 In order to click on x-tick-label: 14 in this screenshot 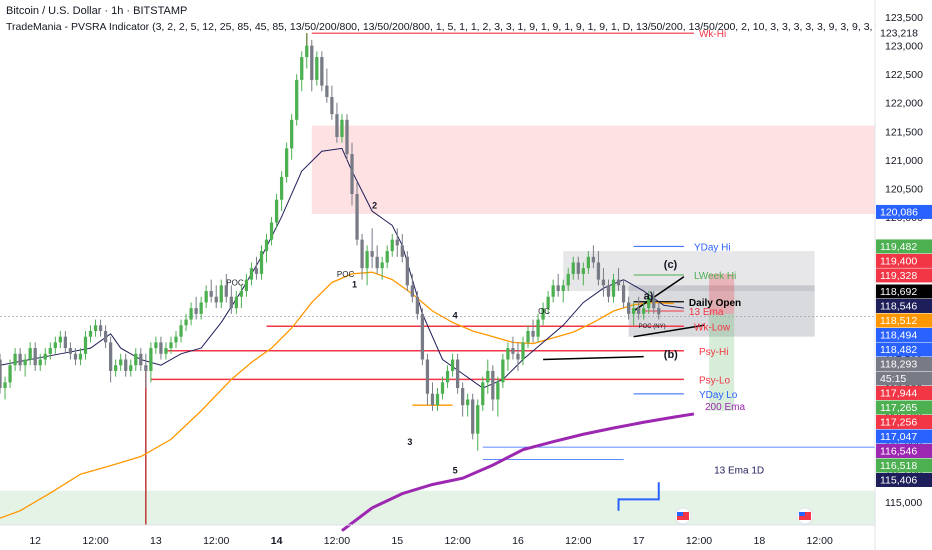, I will do `click(277, 541)`.